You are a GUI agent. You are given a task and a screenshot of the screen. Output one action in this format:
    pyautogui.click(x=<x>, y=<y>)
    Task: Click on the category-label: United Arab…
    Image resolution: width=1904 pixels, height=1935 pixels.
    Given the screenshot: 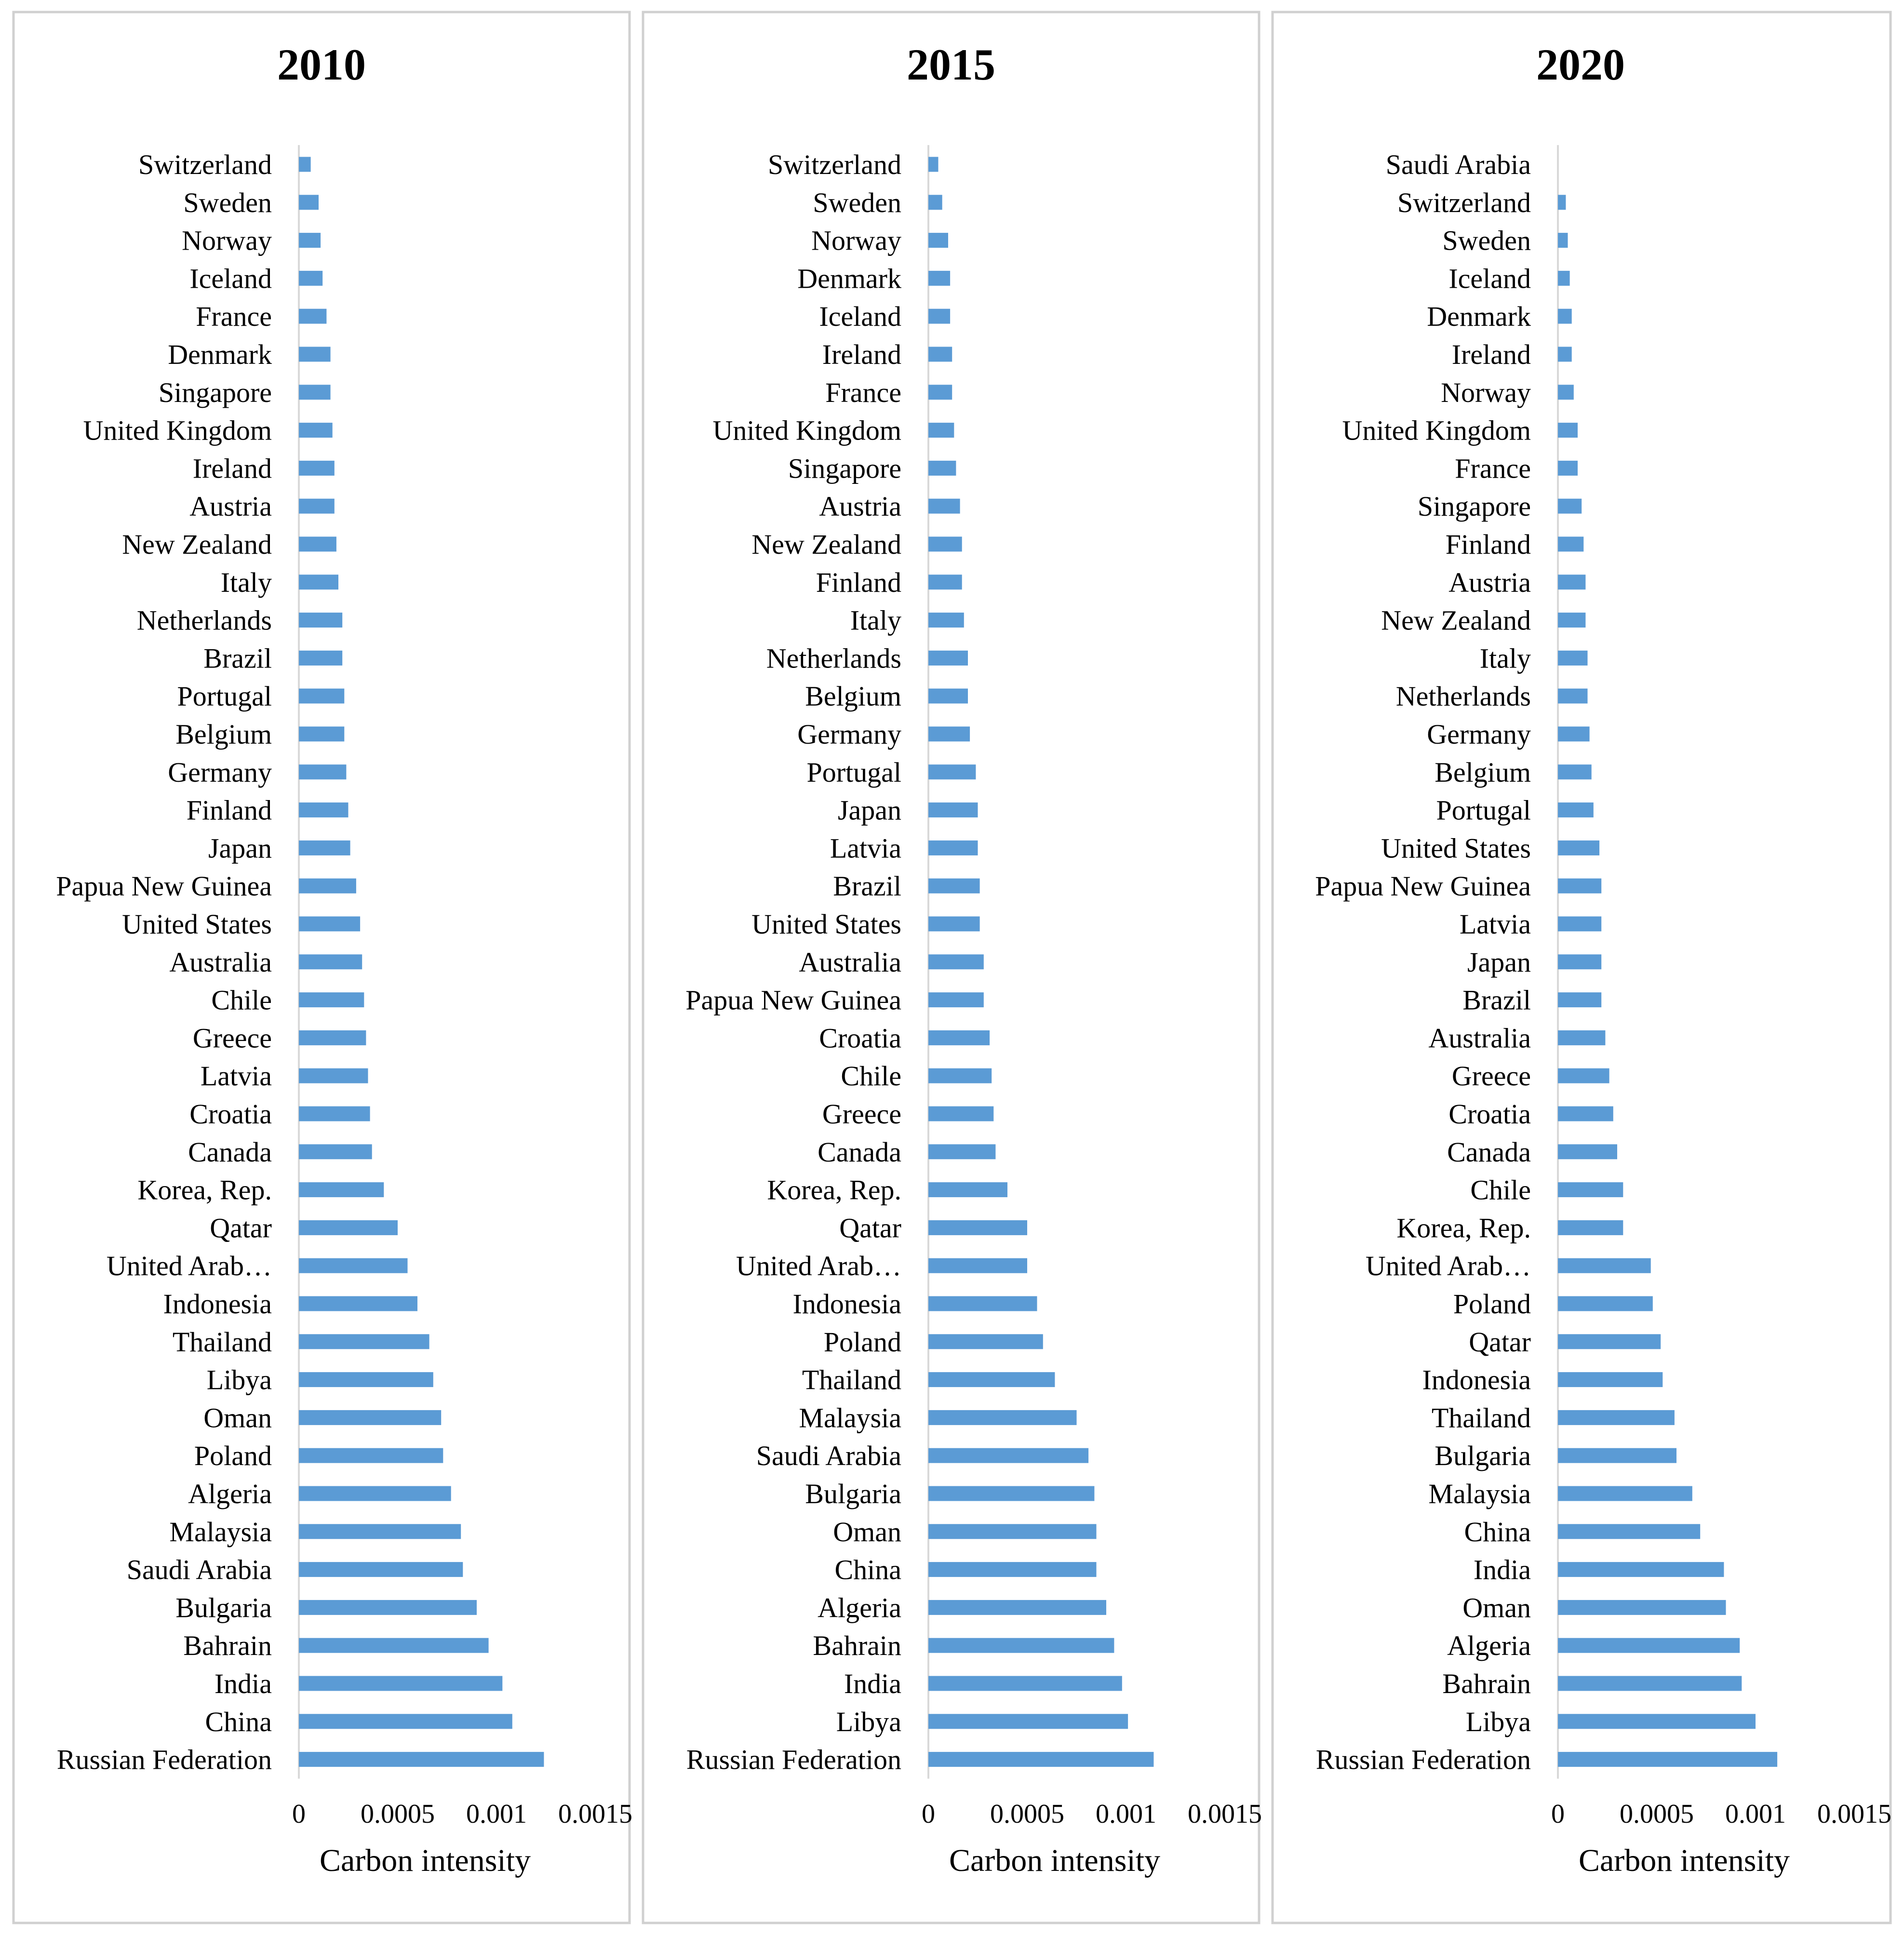 What is the action you would take?
    pyautogui.click(x=818, y=1265)
    